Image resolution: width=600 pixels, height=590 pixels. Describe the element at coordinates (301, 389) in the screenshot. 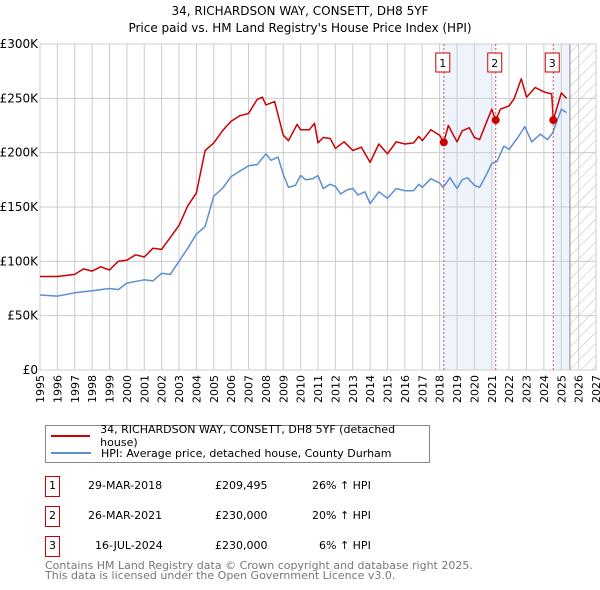

I see `x-tick-label: 2010` at that location.